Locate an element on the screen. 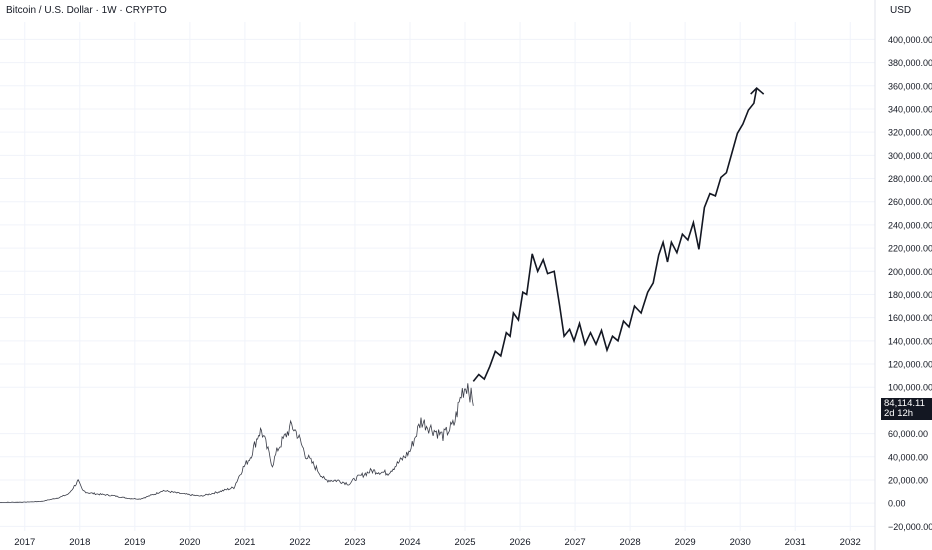 Image resolution: width=932 pixels, height=550 pixels. x-tick-label: 2019 is located at coordinates (134, 542).